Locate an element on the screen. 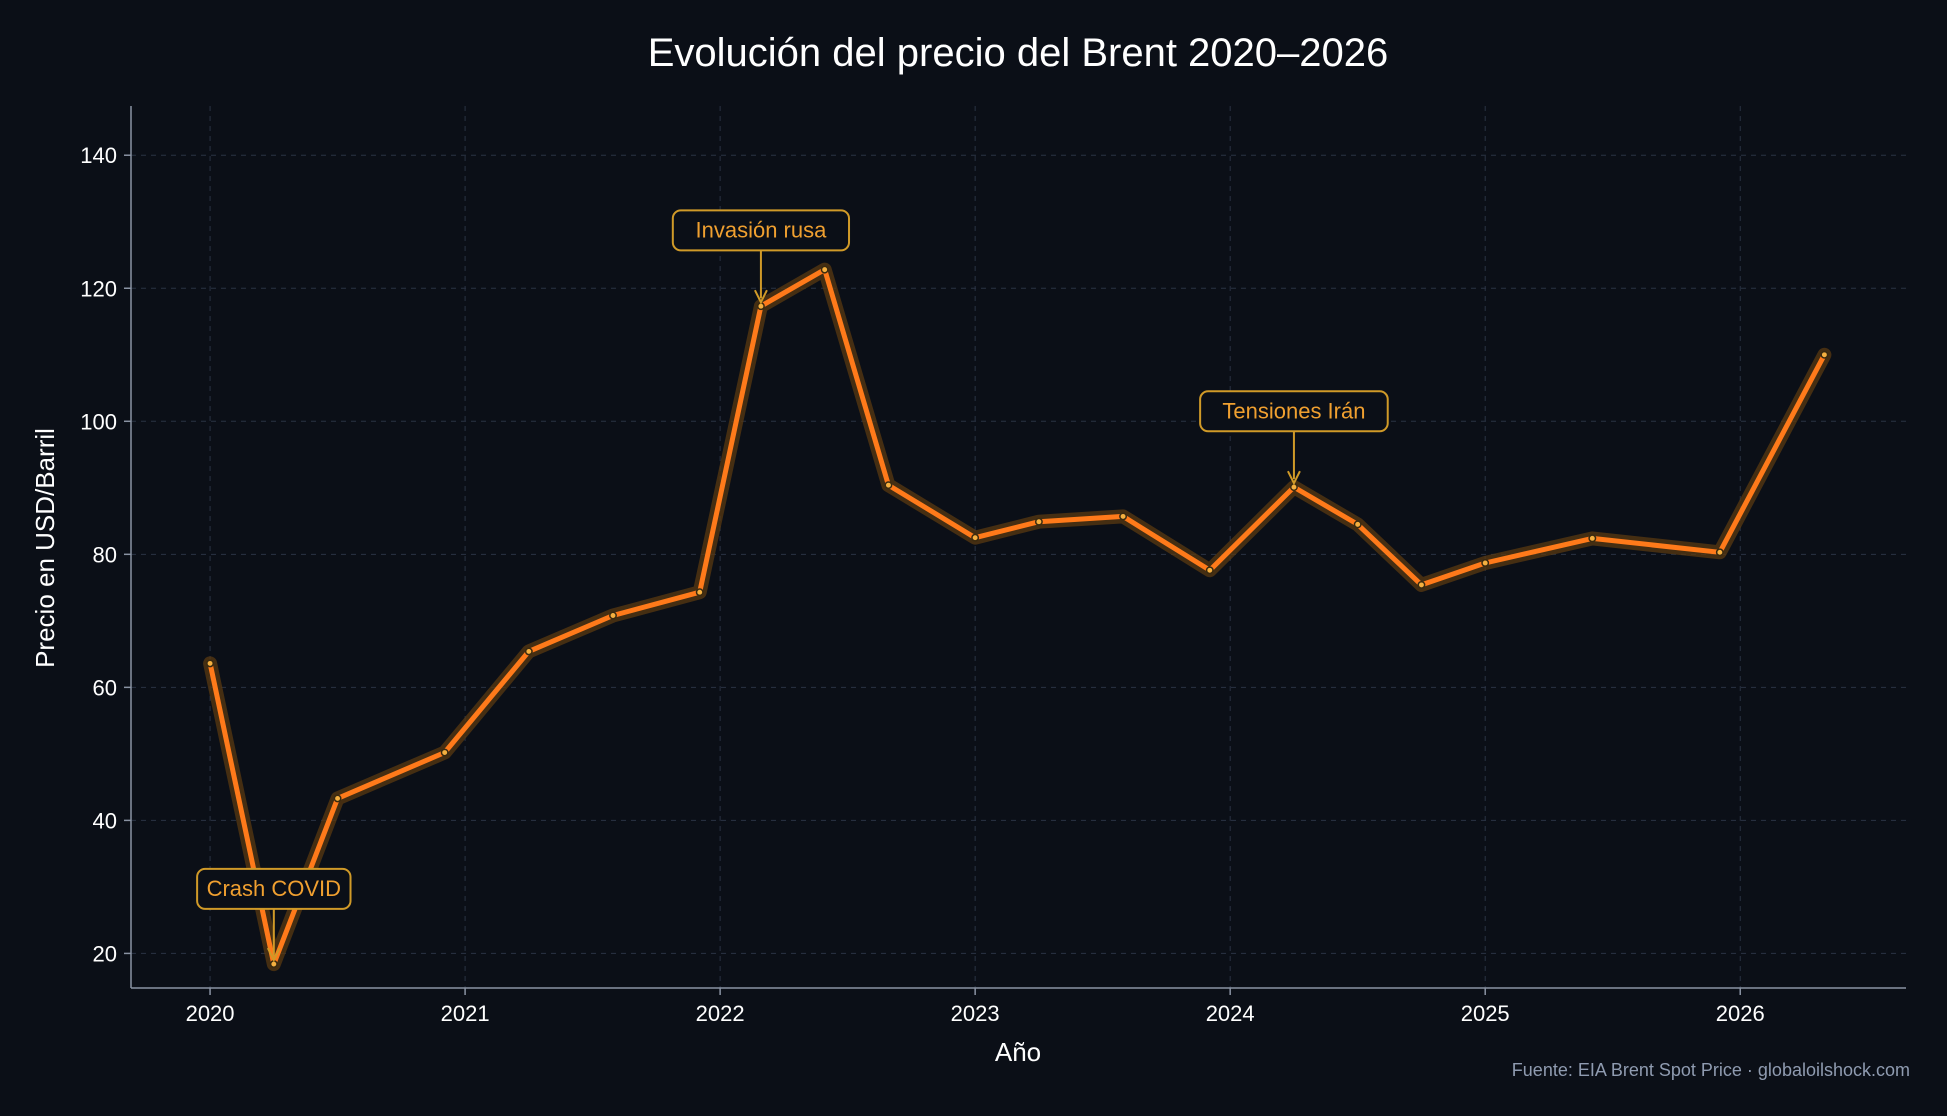  annotation-label: Invasión rusa is located at coordinates (761, 229).